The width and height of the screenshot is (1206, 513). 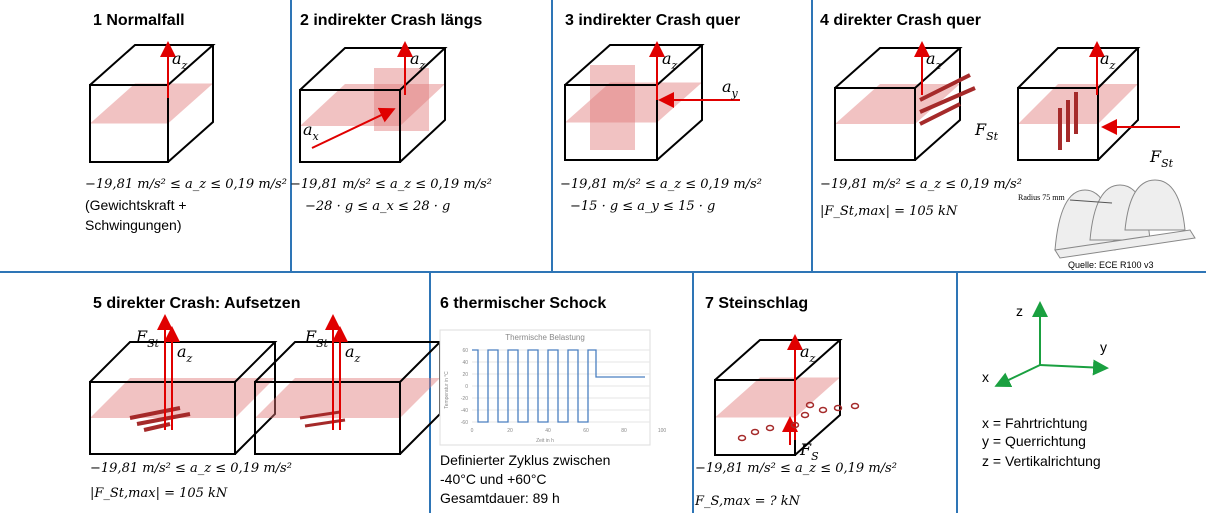 I want to click on box, so click(x=183, y=398).